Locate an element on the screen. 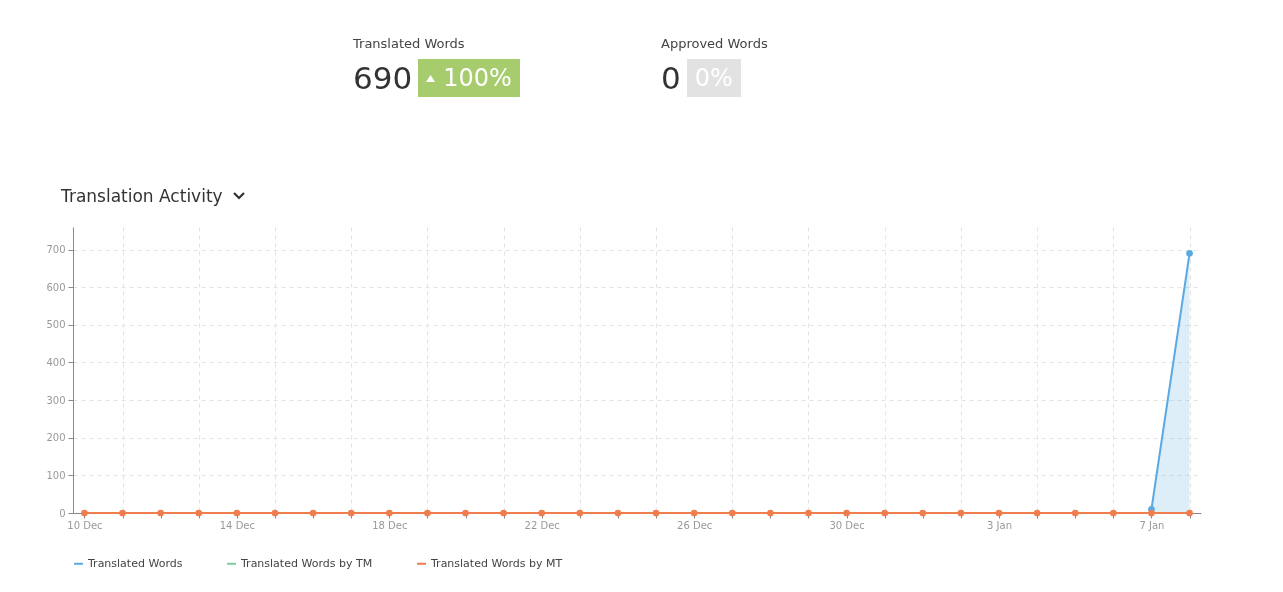  y-tick-label: 400 is located at coordinates (56, 362).